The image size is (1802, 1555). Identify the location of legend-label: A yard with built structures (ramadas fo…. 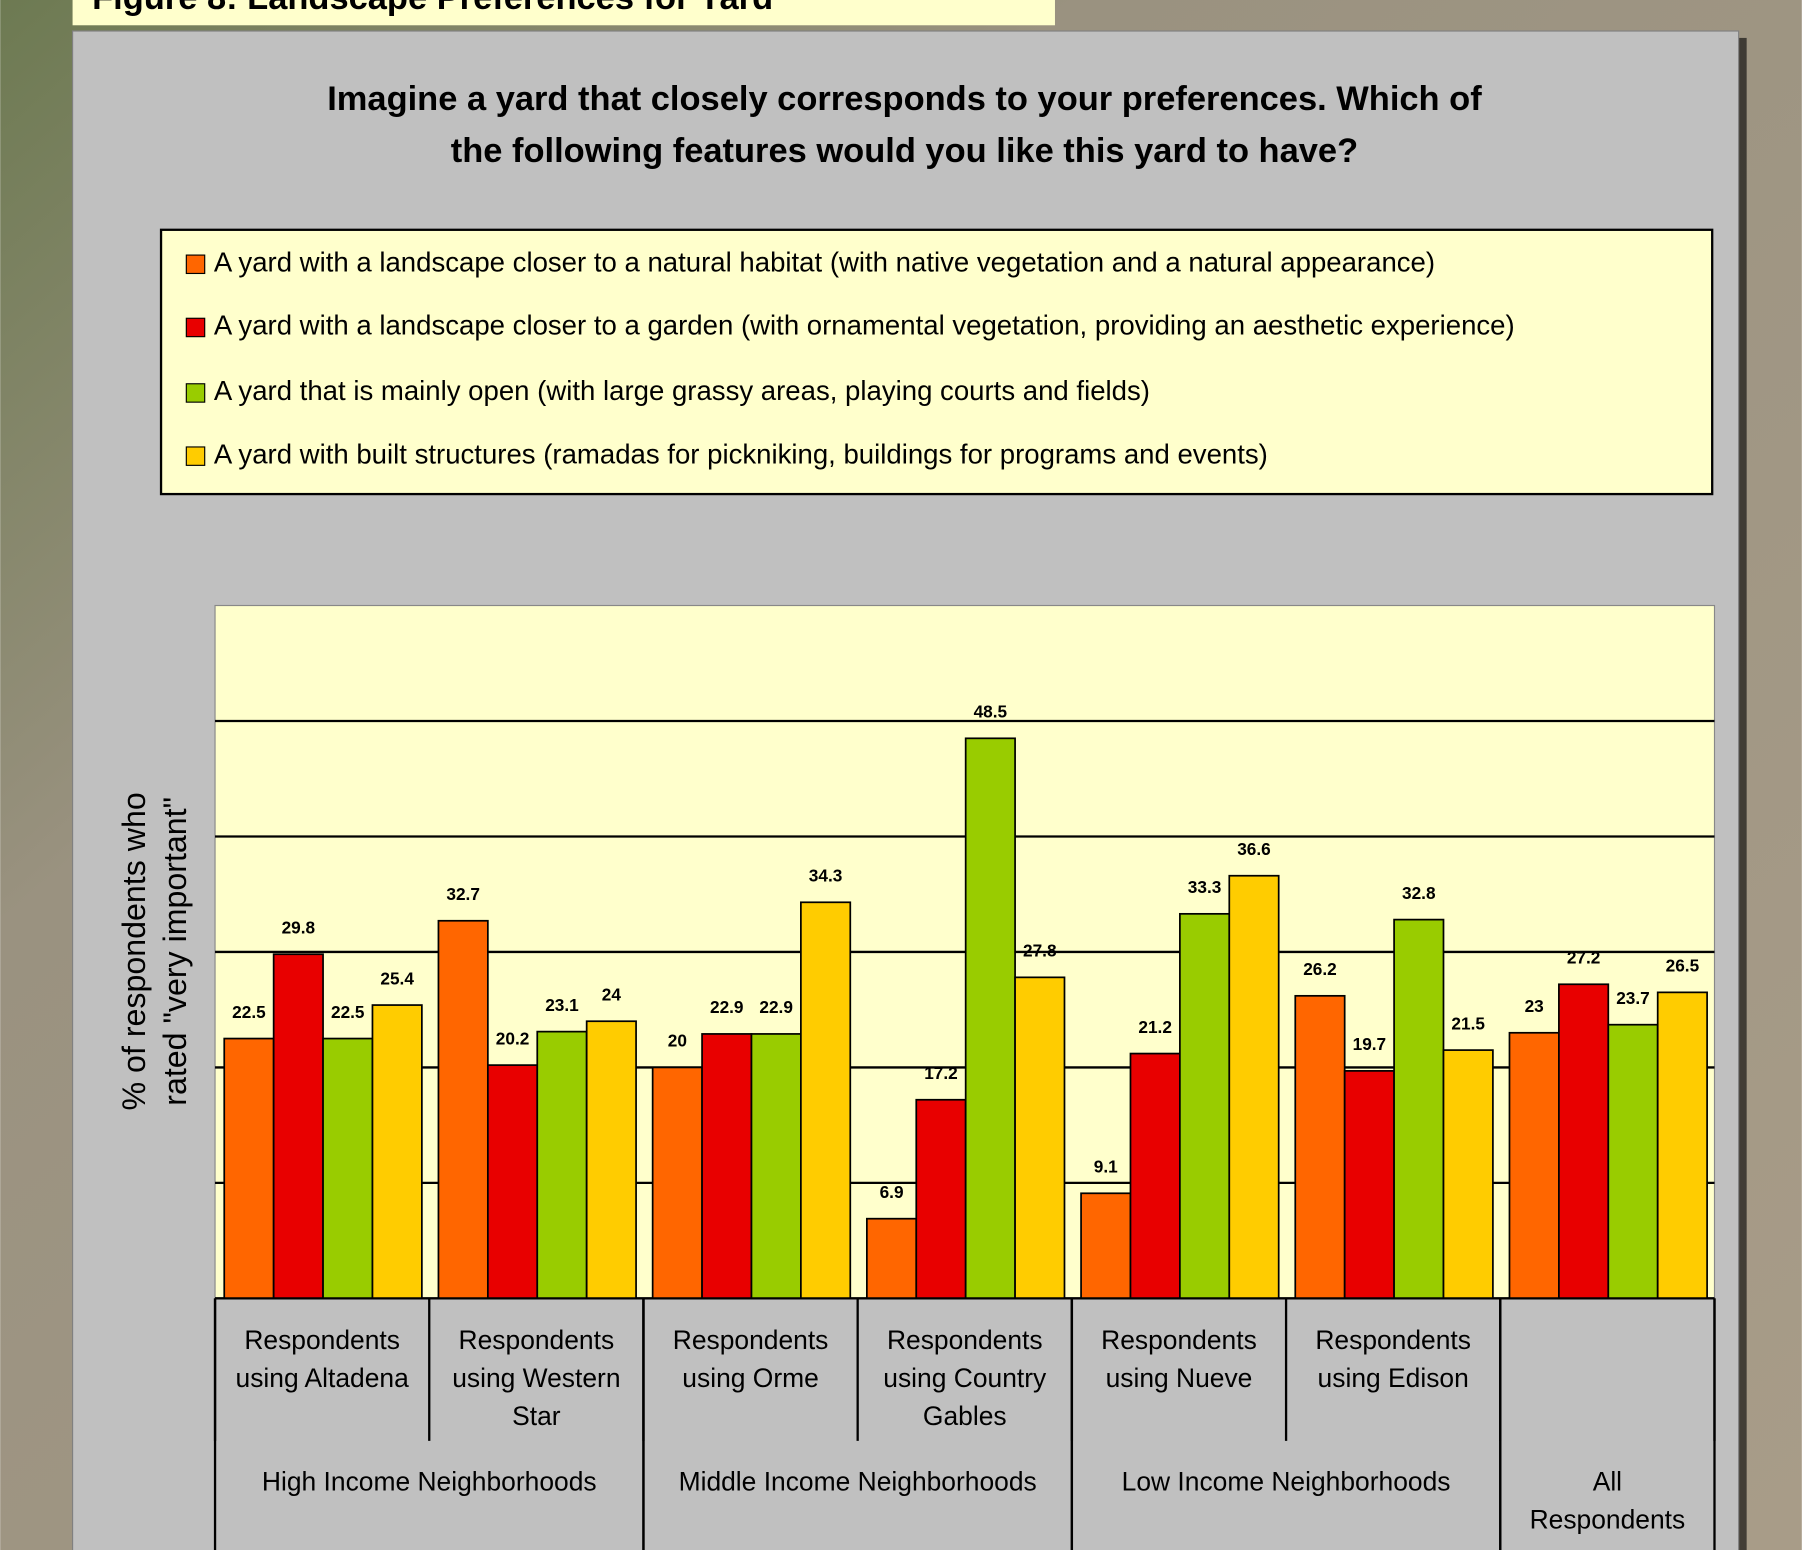
(741, 453).